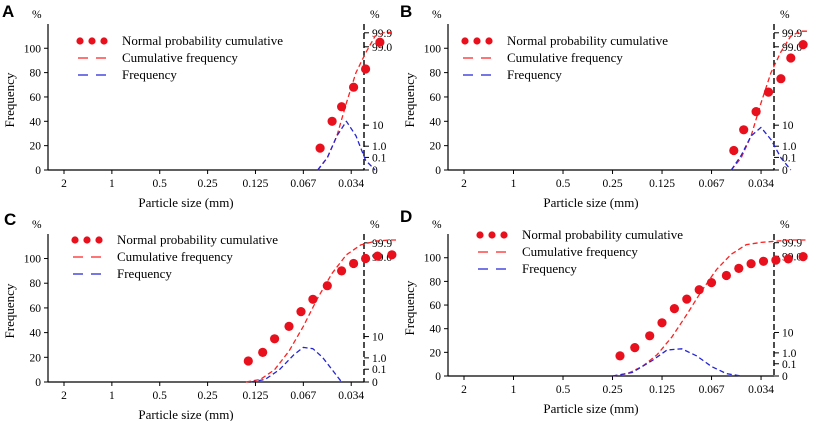 The height and width of the screenshot is (421, 816). I want to click on y-right-tick-label: 99.9, so click(382, 244).